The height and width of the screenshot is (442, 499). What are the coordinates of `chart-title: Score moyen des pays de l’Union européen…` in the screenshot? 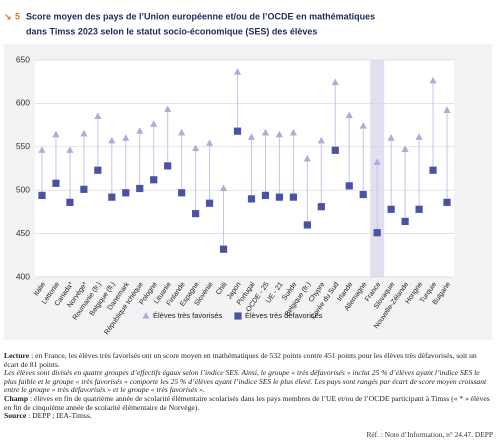 It's located at (200, 16).